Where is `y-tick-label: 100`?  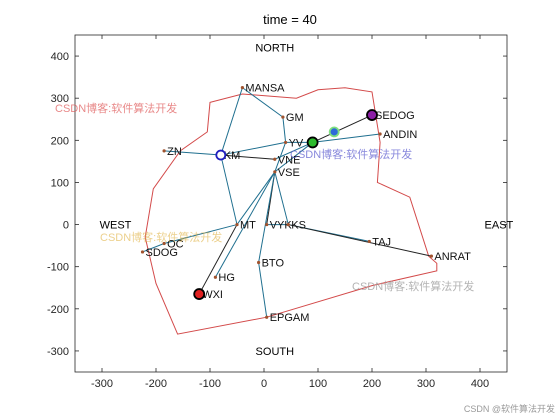
y-tick-label: 100 is located at coordinates (60, 183).